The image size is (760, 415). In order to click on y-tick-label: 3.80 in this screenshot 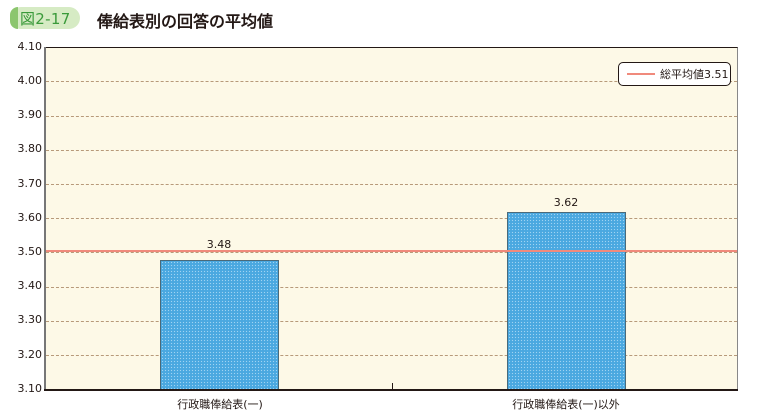, I will do `click(30, 148)`.